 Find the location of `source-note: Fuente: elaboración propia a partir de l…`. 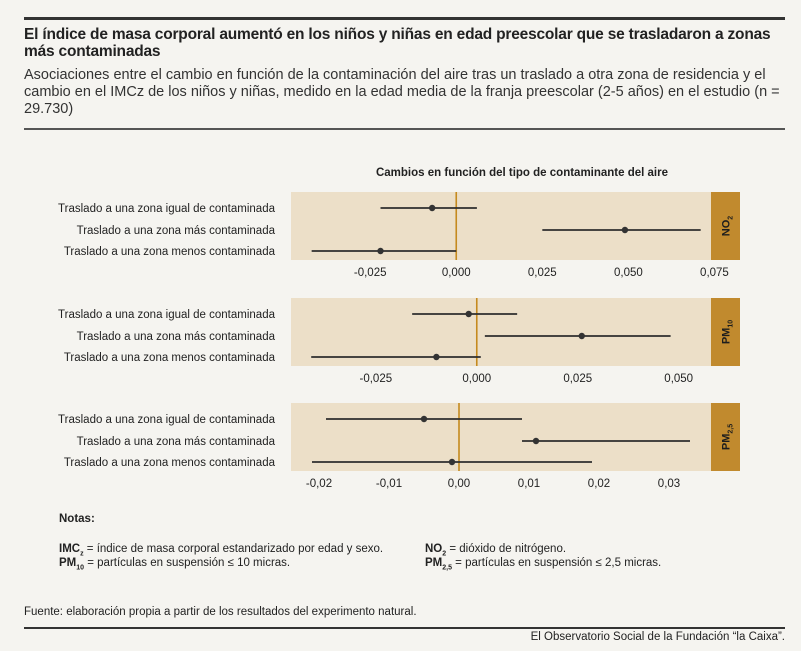

source-note: Fuente: elaboración propia a partir de l… is located at coordinates (220, 612).